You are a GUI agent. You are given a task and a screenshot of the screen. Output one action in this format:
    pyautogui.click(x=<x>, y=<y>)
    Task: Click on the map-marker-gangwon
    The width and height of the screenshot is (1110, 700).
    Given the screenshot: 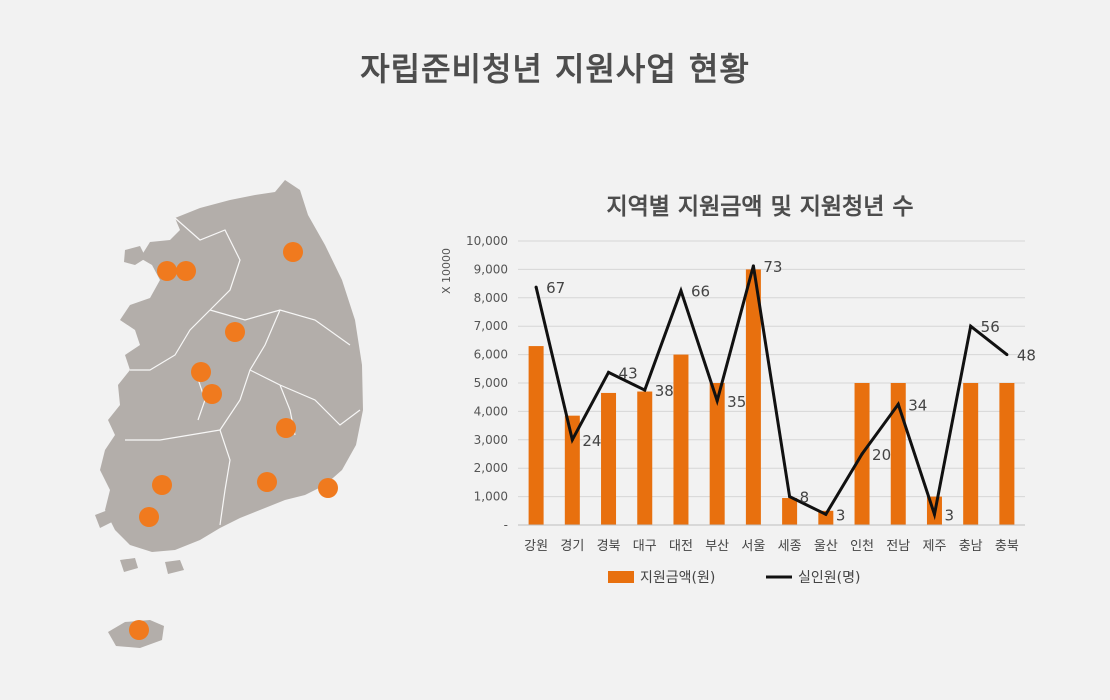 What is the action you would take?
    pyautogui.click(x=293, y=252)
    